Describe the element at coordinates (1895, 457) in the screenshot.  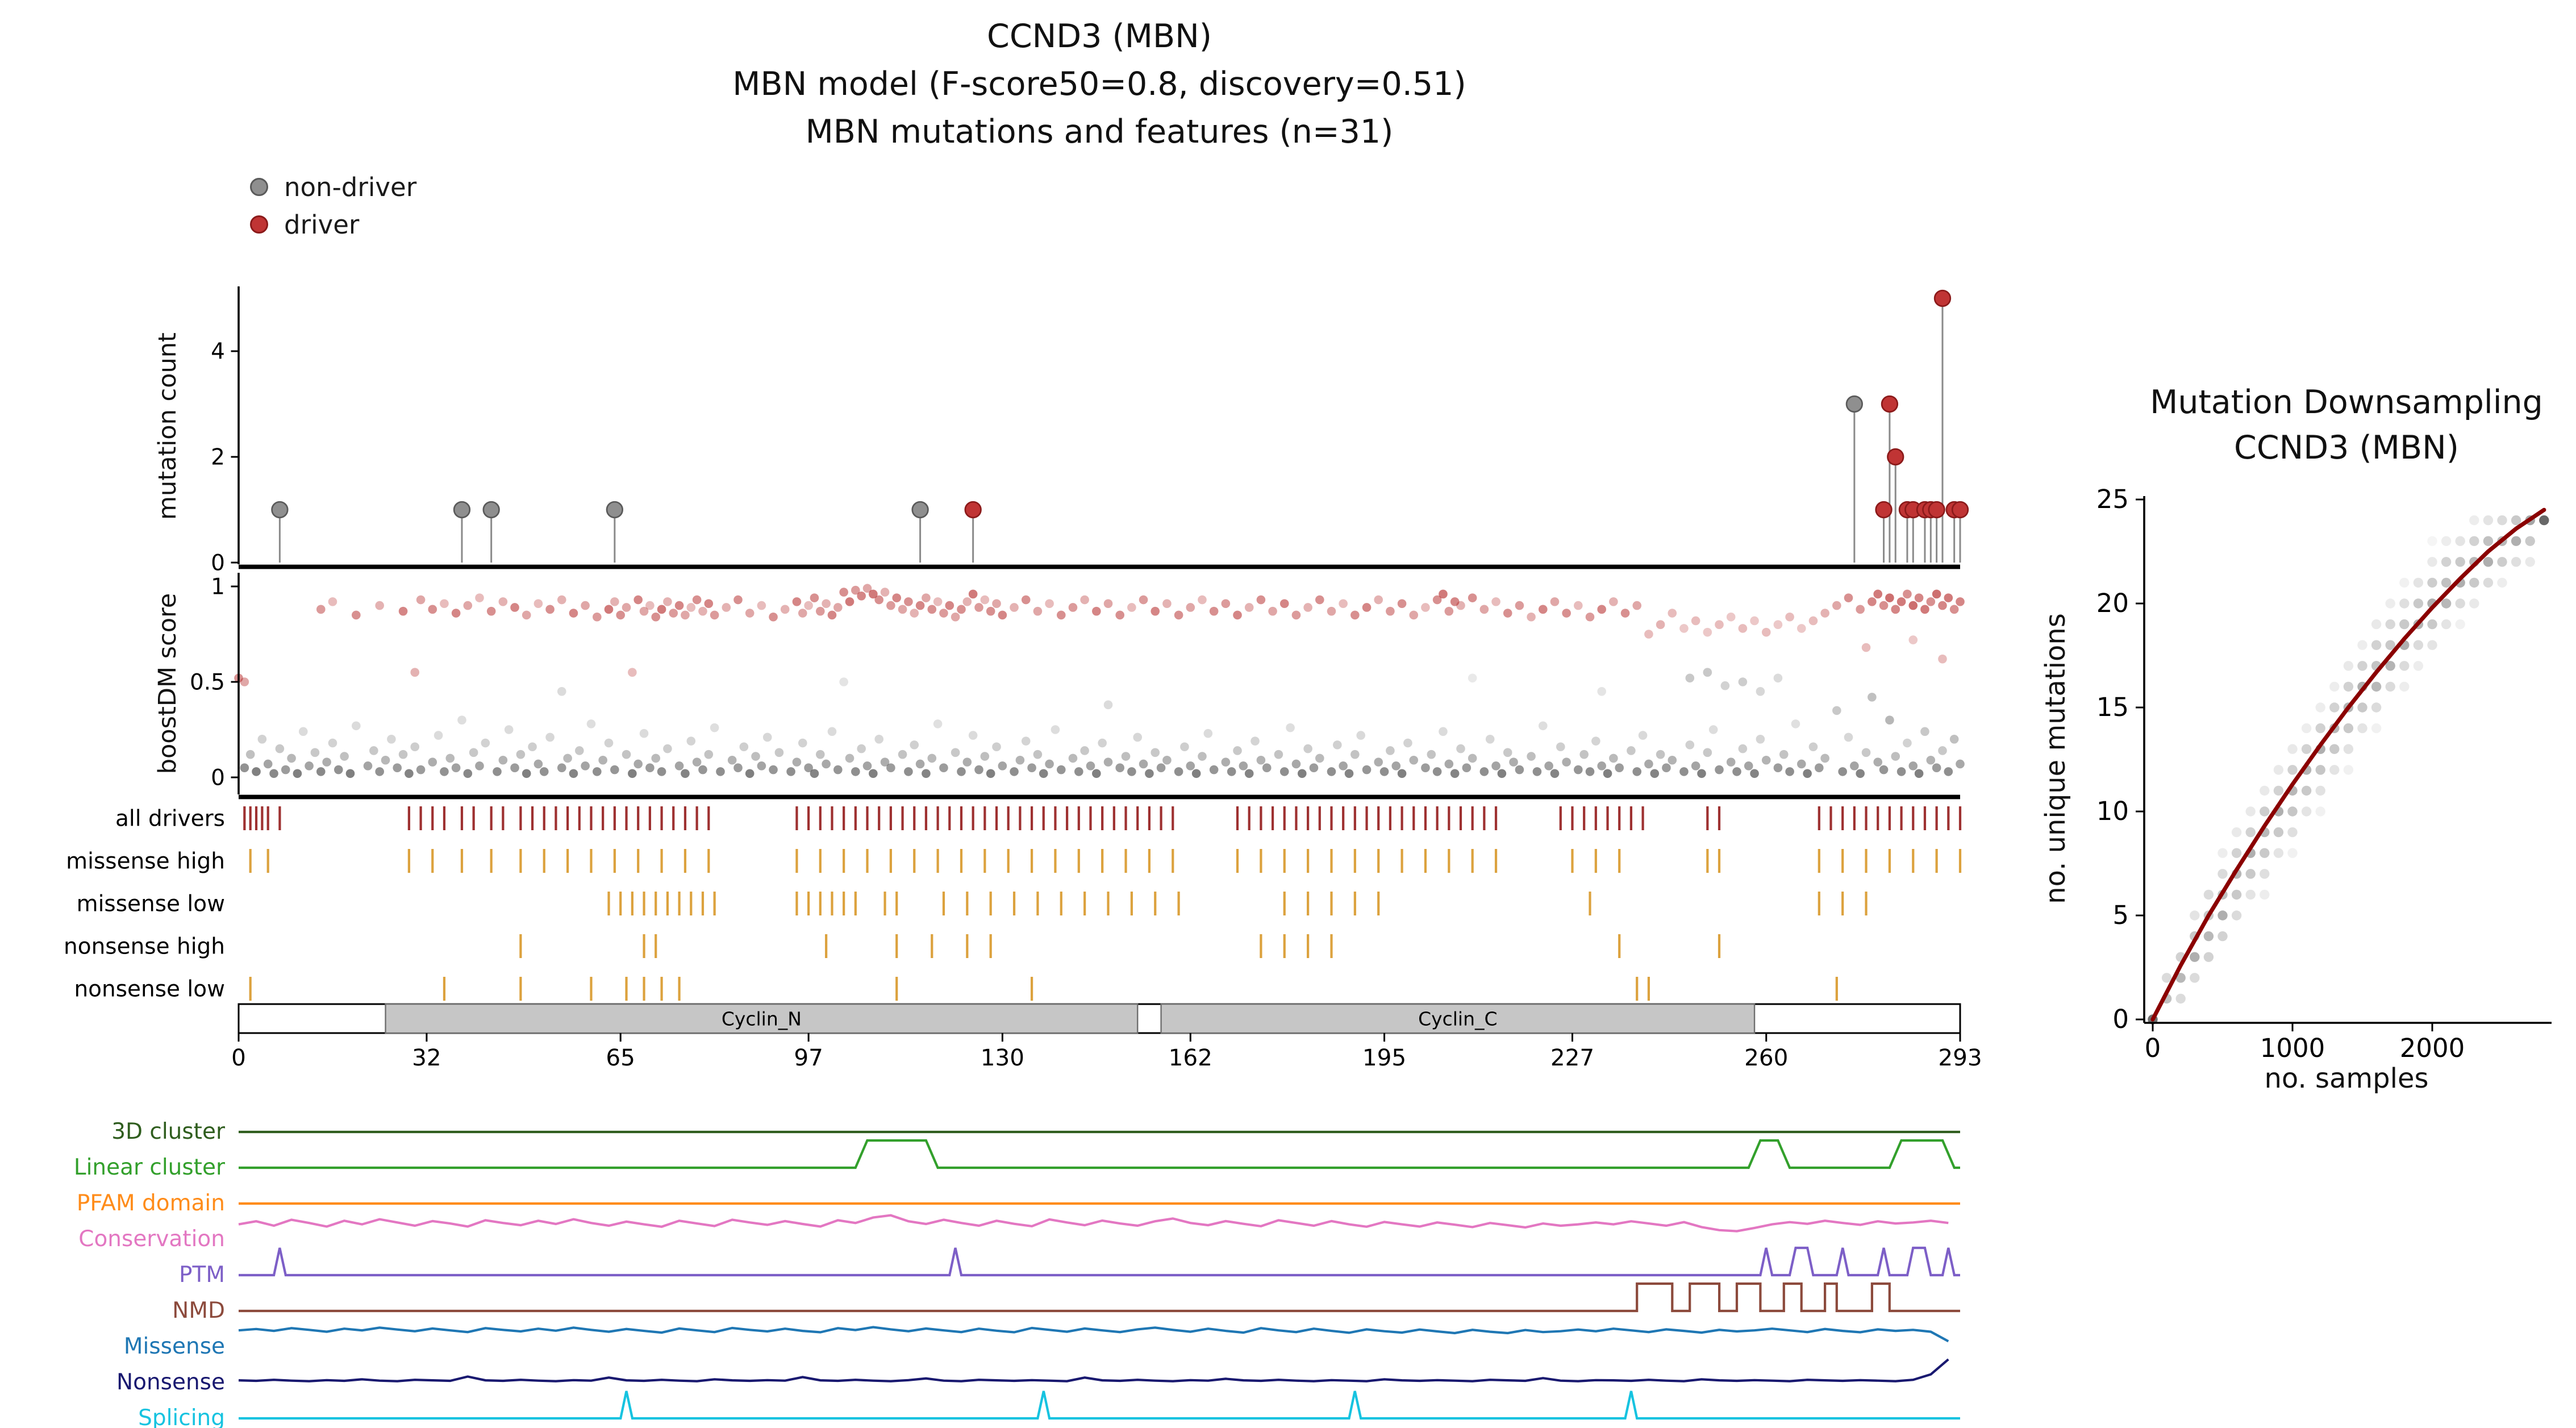
I see `driver-mutation-marker` at that location.